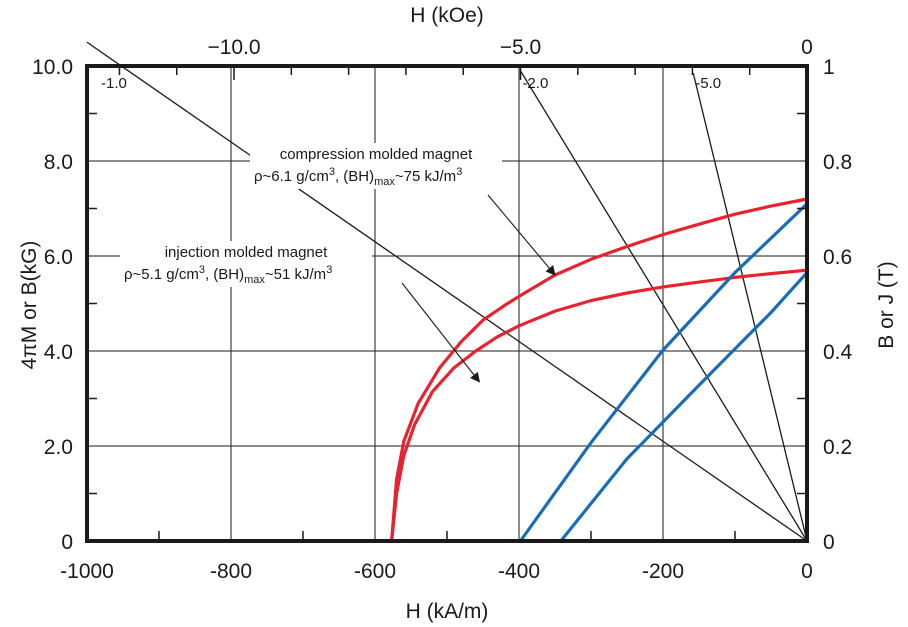 The height and width of the screenshot is (627, 908). I want to click on tick-label-right: 0.6, so click(837, 257).